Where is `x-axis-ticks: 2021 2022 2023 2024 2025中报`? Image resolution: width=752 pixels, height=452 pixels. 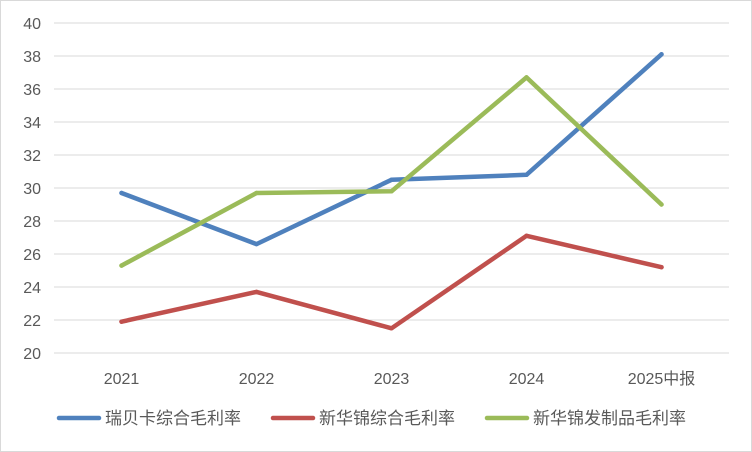
x-axis-ticks: 2021 2022 2023 2024 2025中报 is located at coordinates (400, 379).